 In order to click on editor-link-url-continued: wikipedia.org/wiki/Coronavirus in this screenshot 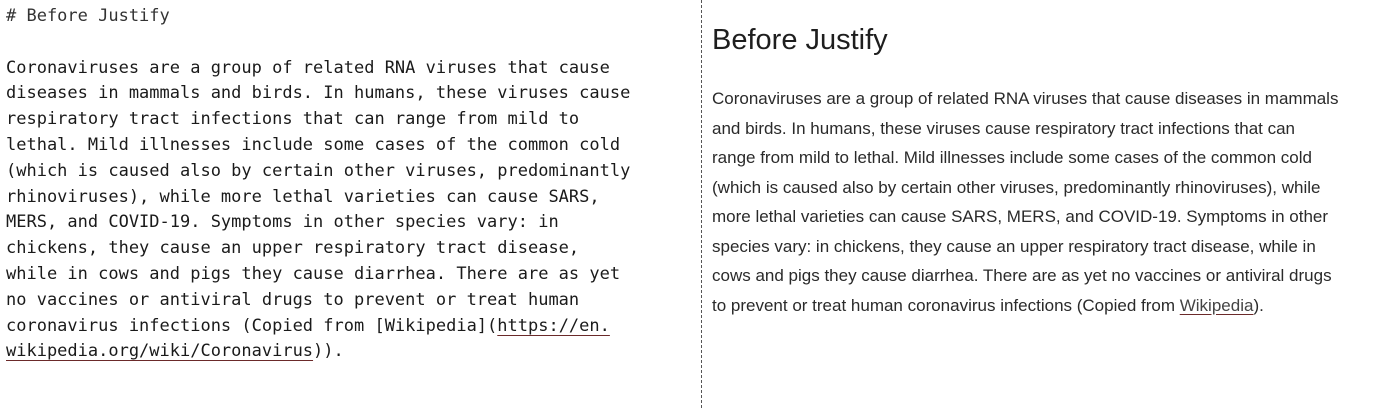, I will do `click(160, 351)`.